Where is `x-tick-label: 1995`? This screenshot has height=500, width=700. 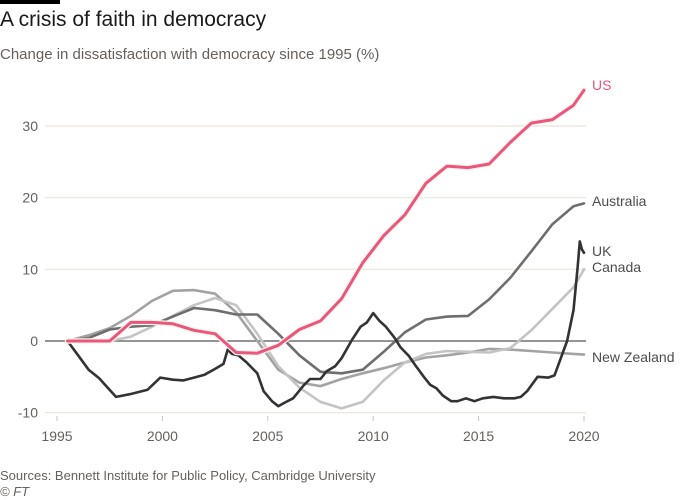
x-tick-label: 1995 is located at coordinates (56, 436).